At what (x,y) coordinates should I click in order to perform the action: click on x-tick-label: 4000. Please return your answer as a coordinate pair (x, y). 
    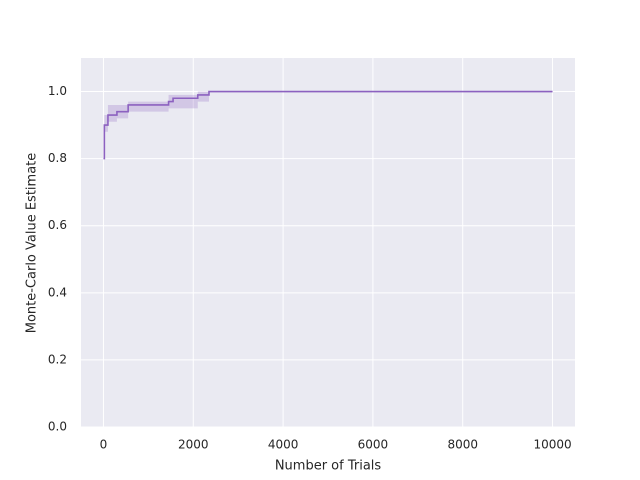
    Looking at the image, I should click on (283, 445).